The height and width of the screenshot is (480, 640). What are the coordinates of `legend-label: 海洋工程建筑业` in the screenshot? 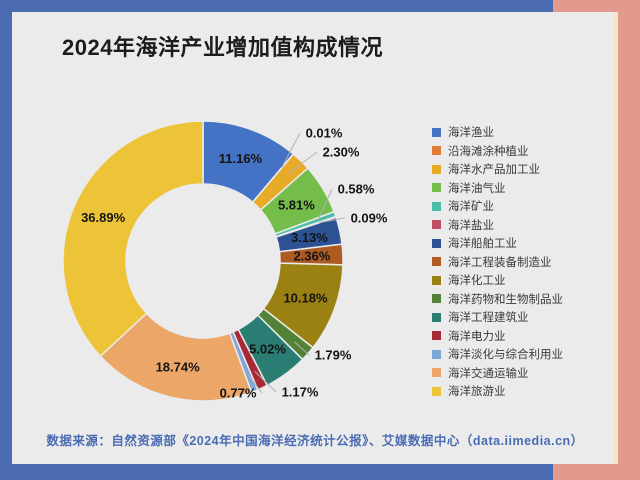 It's located at (488, 318).